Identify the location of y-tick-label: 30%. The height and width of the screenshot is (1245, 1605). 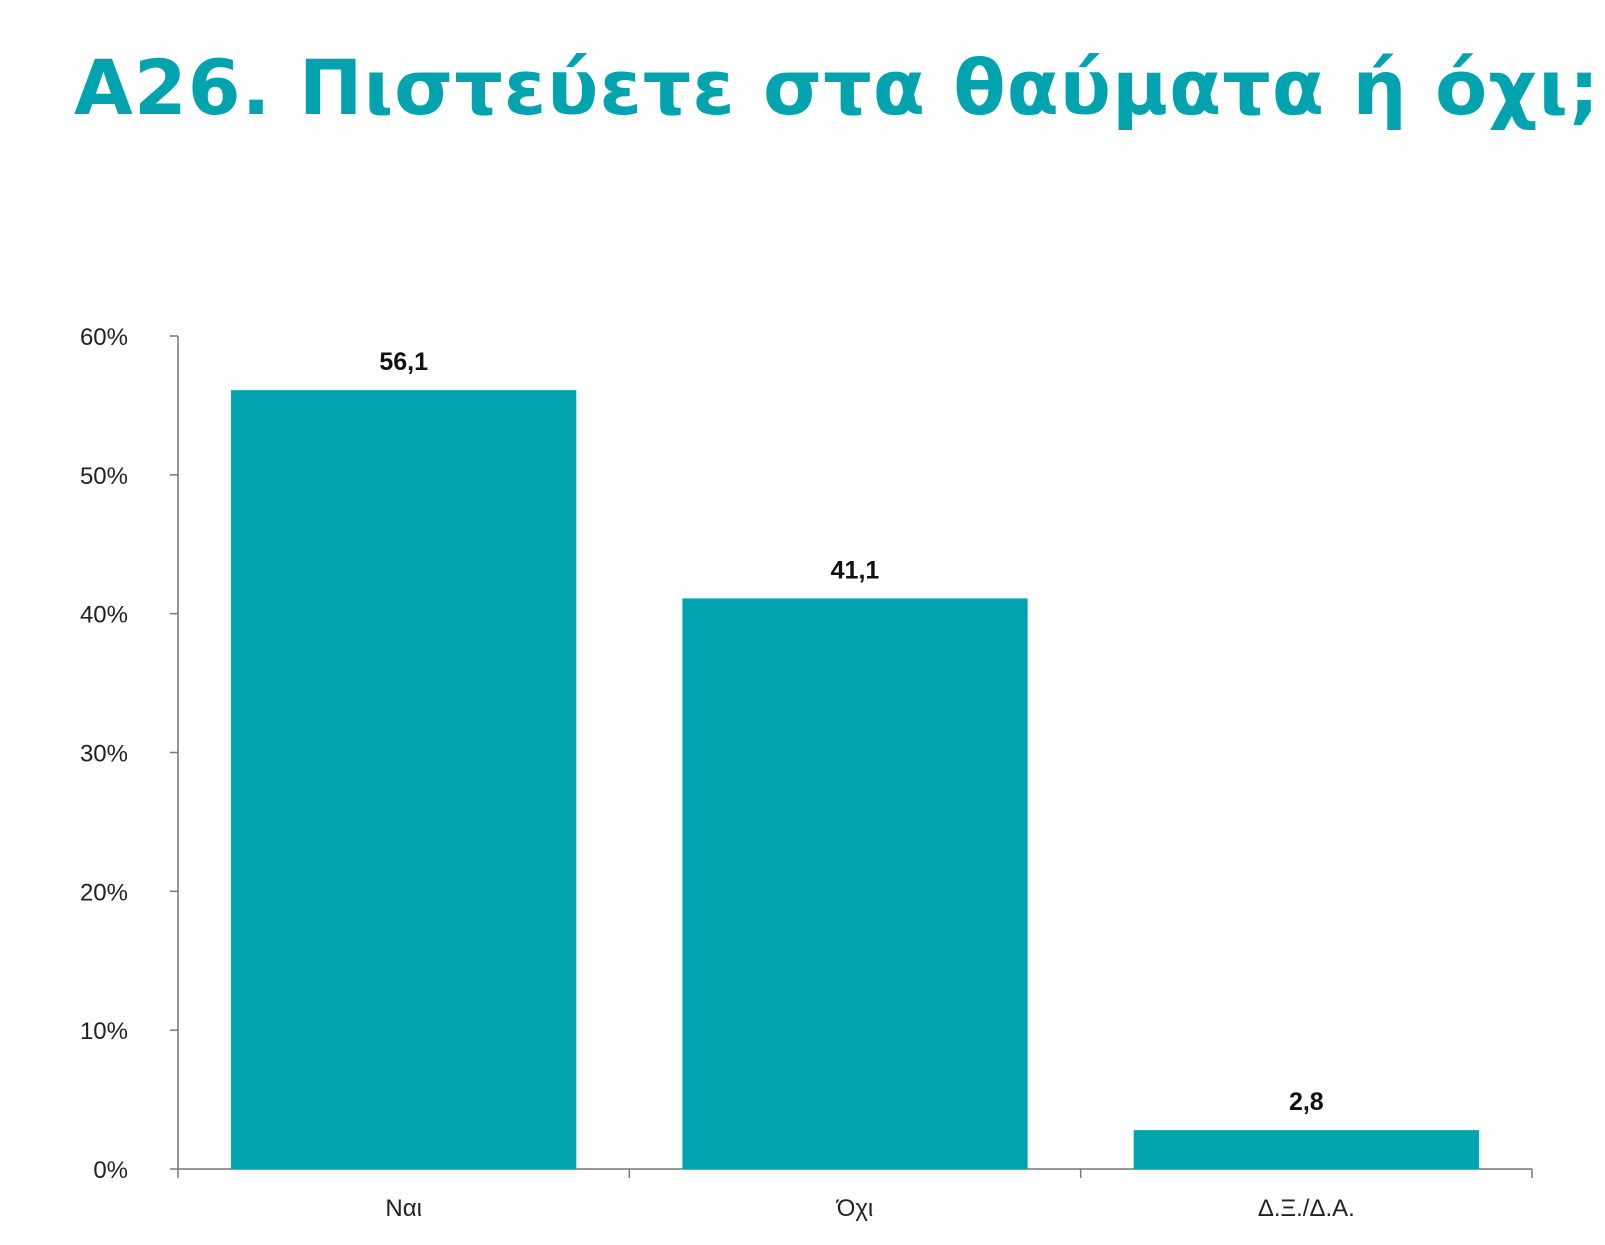
(104, 754).